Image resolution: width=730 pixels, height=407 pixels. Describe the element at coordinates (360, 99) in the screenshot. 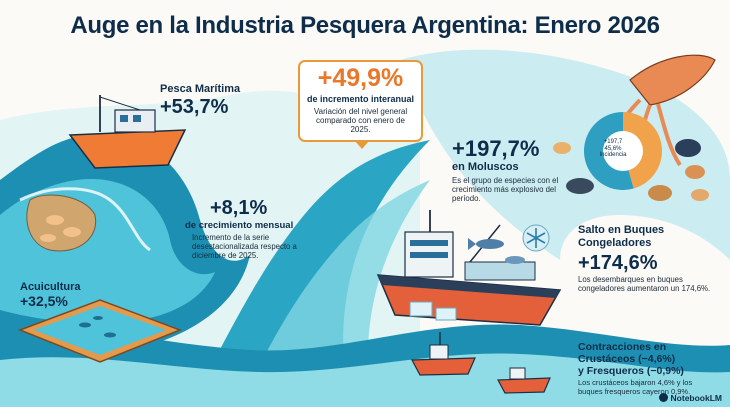

I see `headline-subtitle: de incremento interanual` at that location.